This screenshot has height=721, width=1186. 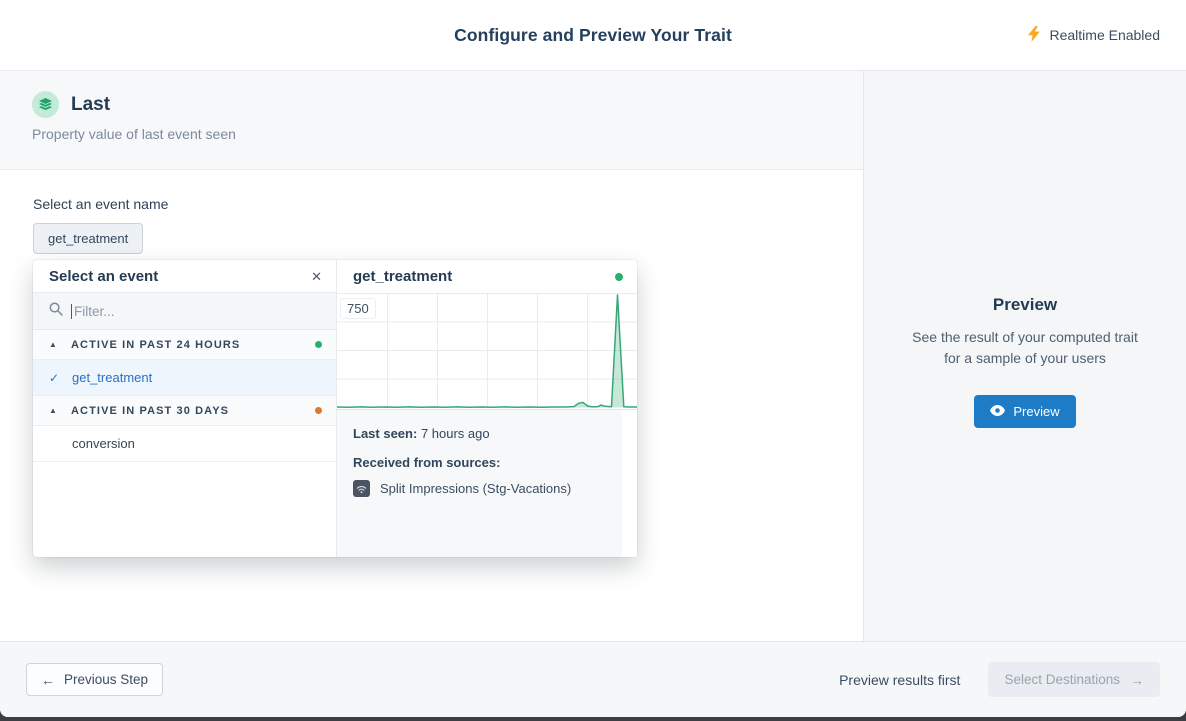 I want to click on event-group-30d: ▲ ACTIVE IN PAST 30 DAYS, so click(x=184, y=411).